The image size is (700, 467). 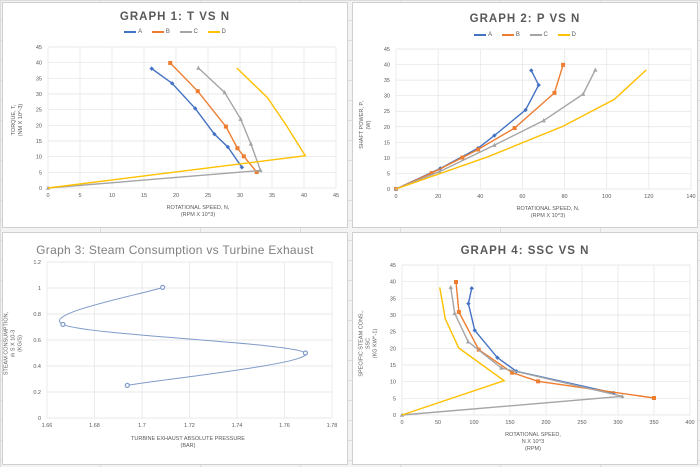 I want to click on x-tick-label: 0, so click(x=47, y=196).